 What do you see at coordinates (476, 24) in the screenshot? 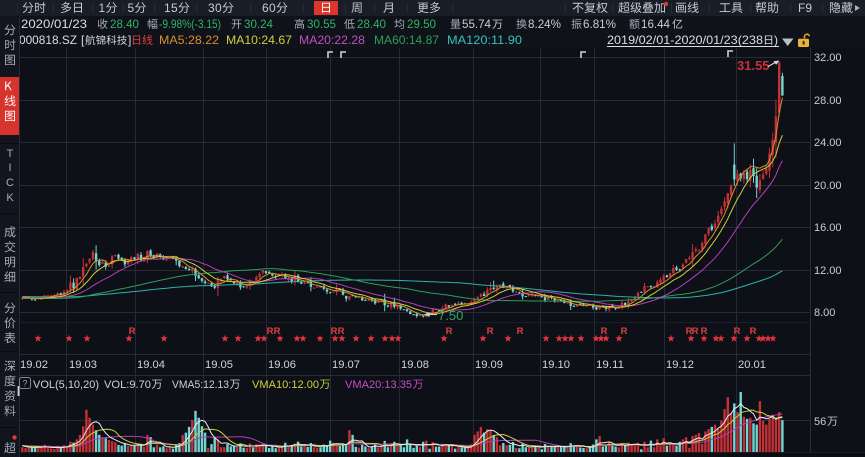
I see `svg-text: 55.74` at bounding box center [476, 24].